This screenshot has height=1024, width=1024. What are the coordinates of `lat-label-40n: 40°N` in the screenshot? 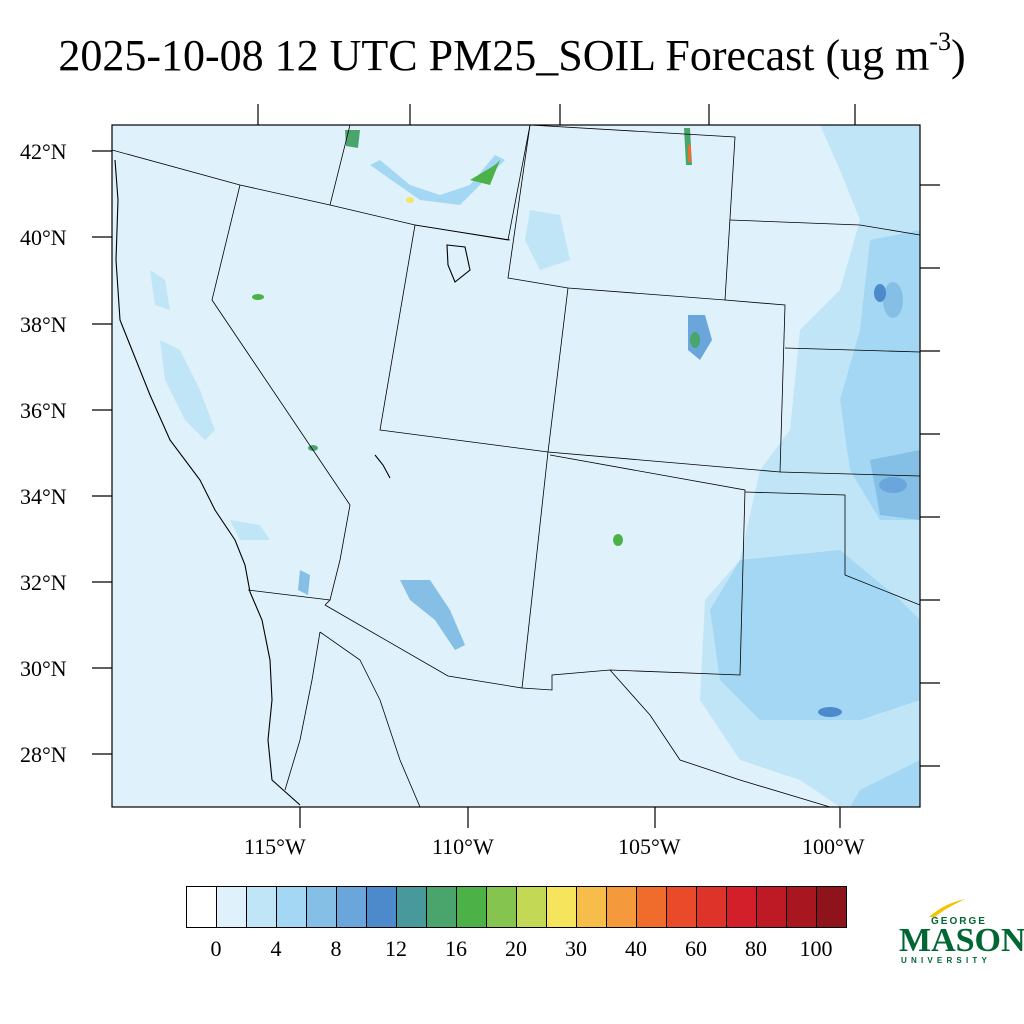 It's located at (43, 237).